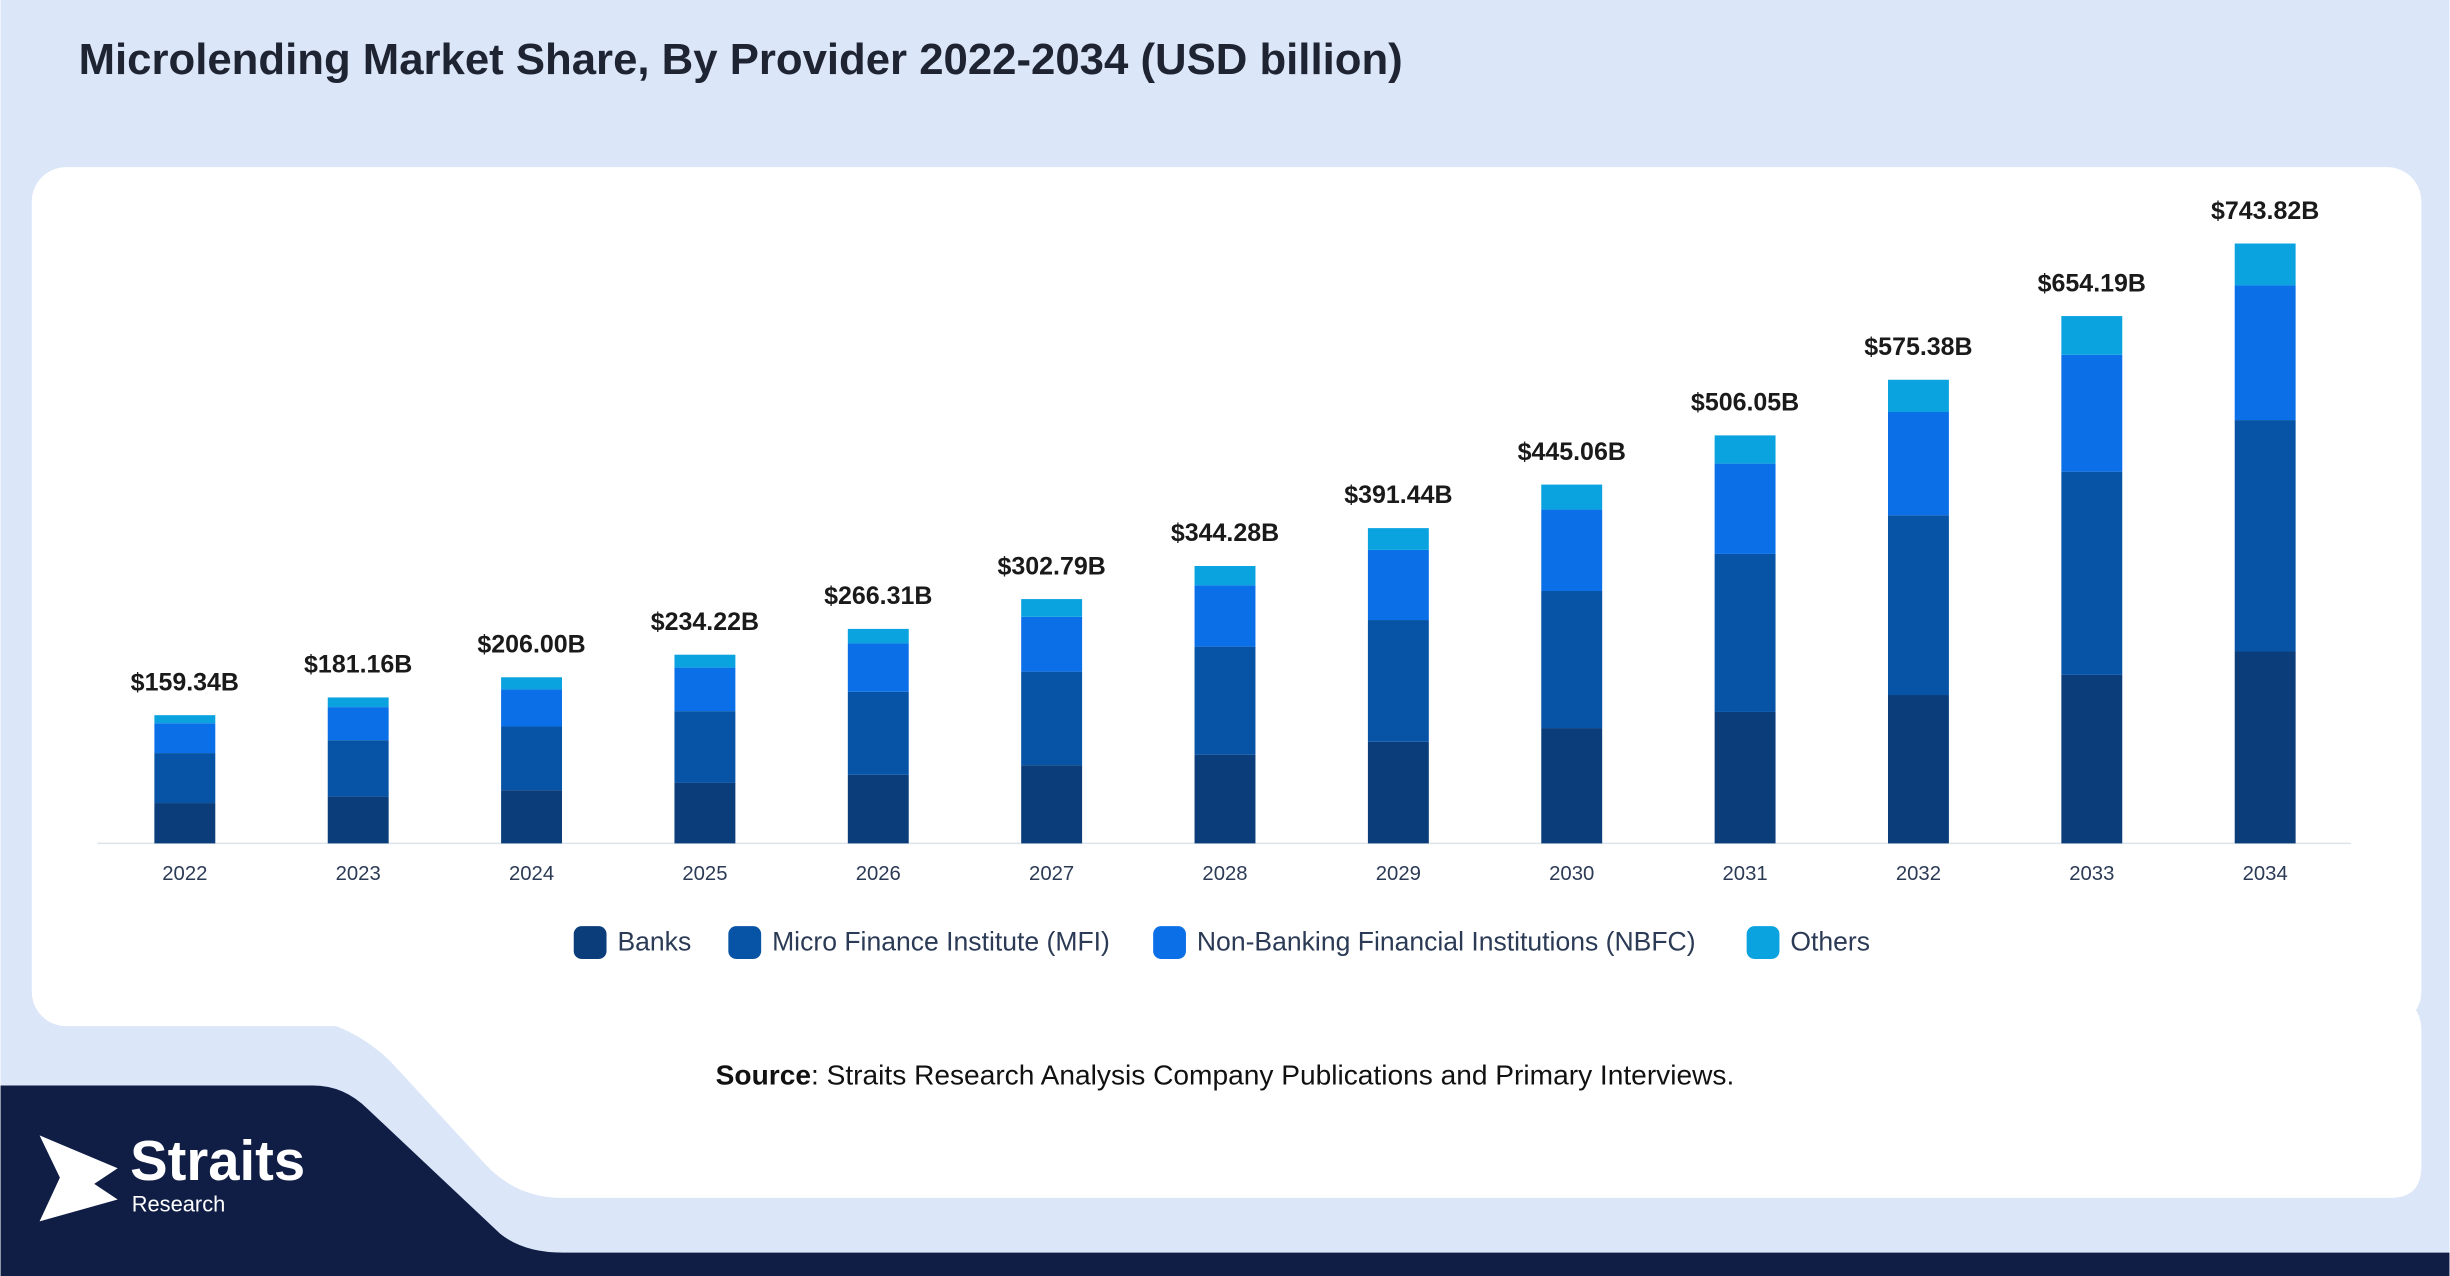 The height and width of the screenshot is (1276, 2450). What do you see at coordinates (941, 941) in the screenshot?
I see `legend-label: Micro Finance Institute (MFI)` at bounding box center [941, 941].